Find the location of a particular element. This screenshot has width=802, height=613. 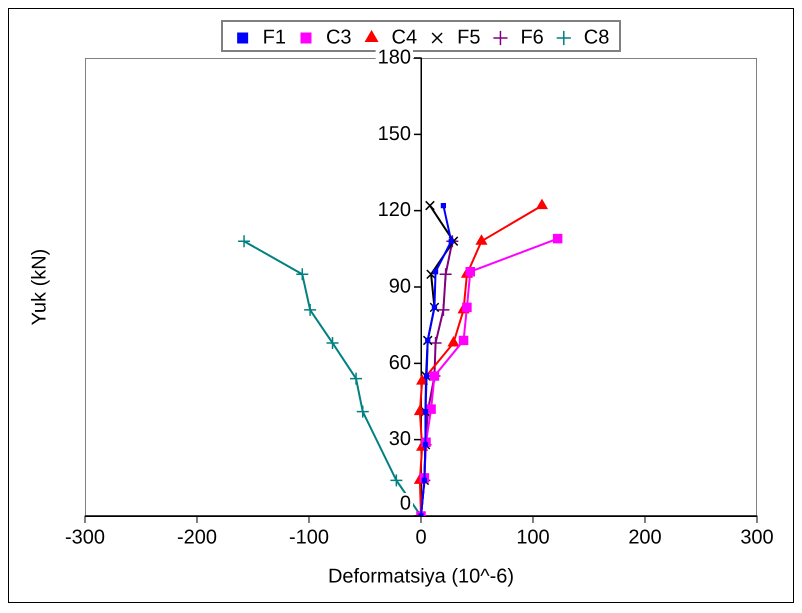

y-tick-label: 0 is located at coordinates (405, 503).